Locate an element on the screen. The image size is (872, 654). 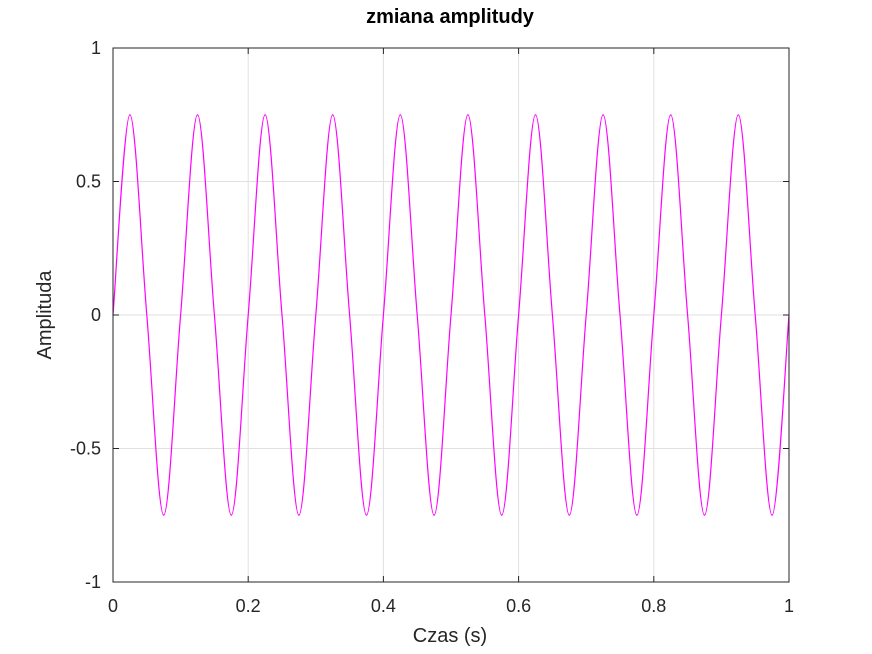
x-tick-label: 0 is located at coordinates (113, 606).